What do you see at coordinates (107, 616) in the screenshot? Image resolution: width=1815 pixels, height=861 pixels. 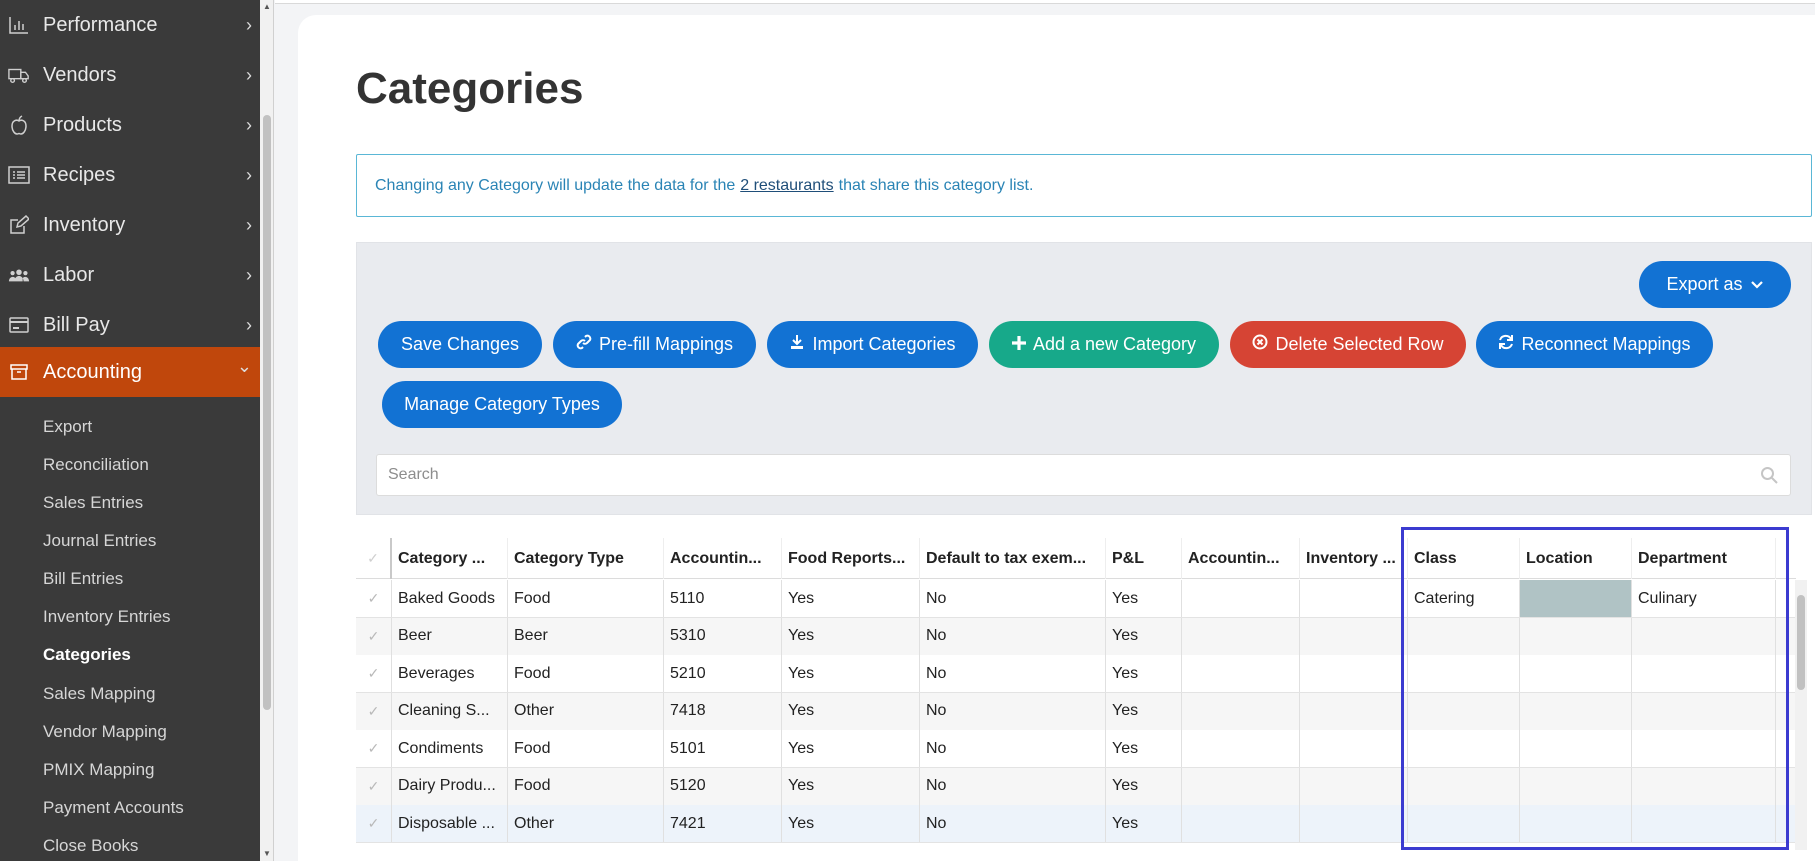 I see `sidebar-subitem-inventory-entries: Inventory Entries` at bounding box center [107, 616].